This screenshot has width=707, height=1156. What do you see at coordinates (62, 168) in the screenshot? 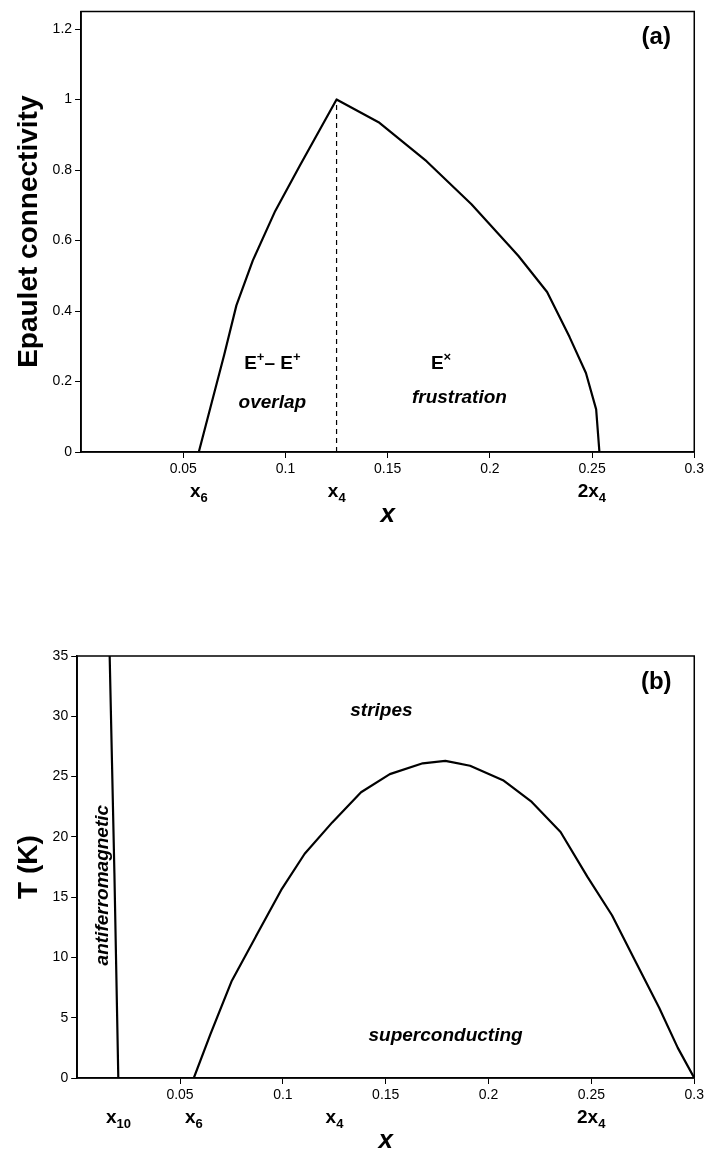
I see `y-tick-label: 0.8` at bounding box center [62, 168].